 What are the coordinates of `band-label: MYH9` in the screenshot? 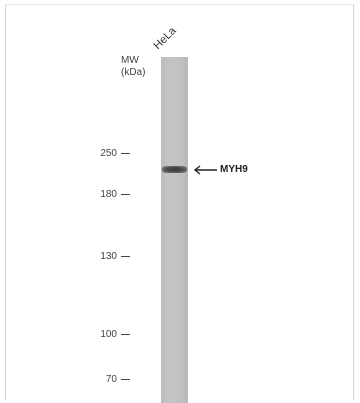 It's located at (234, 169).